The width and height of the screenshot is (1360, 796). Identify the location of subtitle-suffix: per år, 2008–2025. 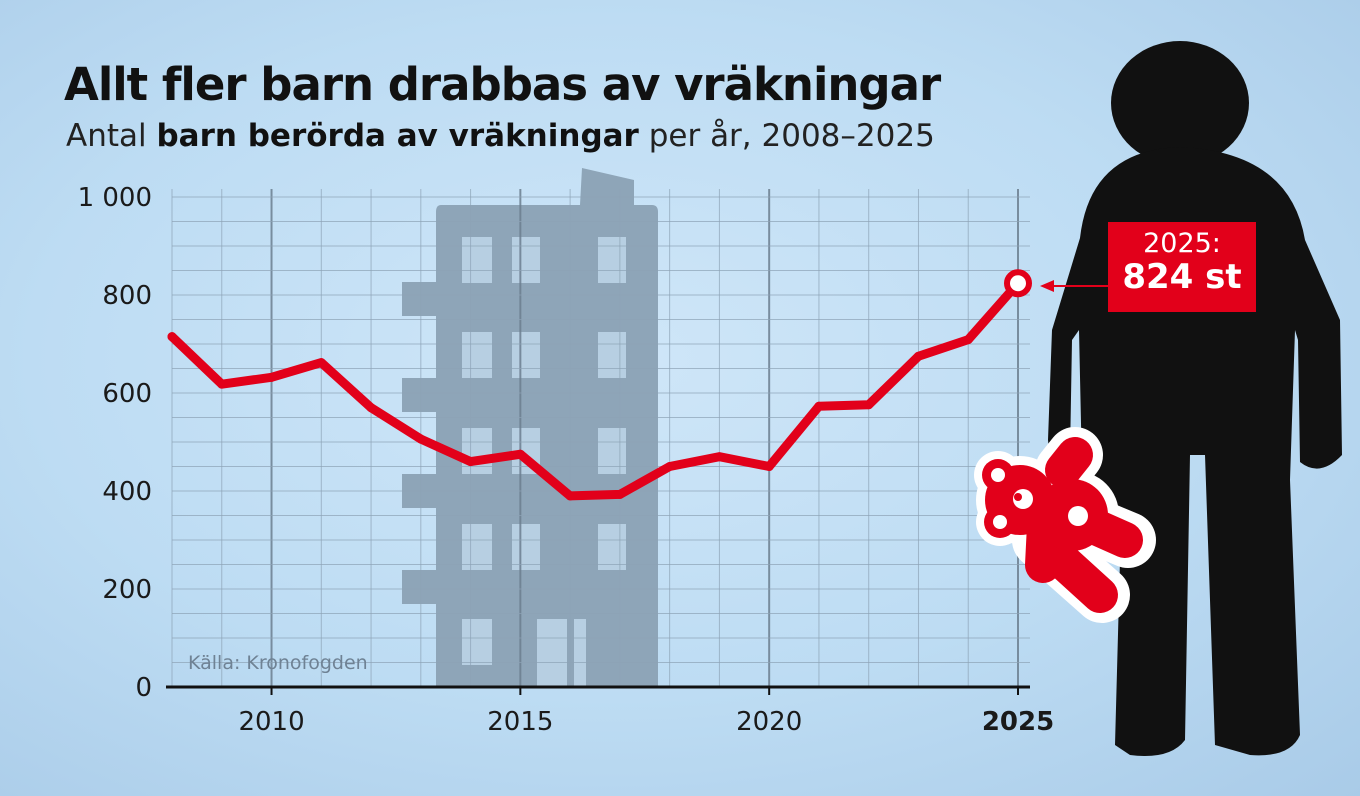
(786, 136).